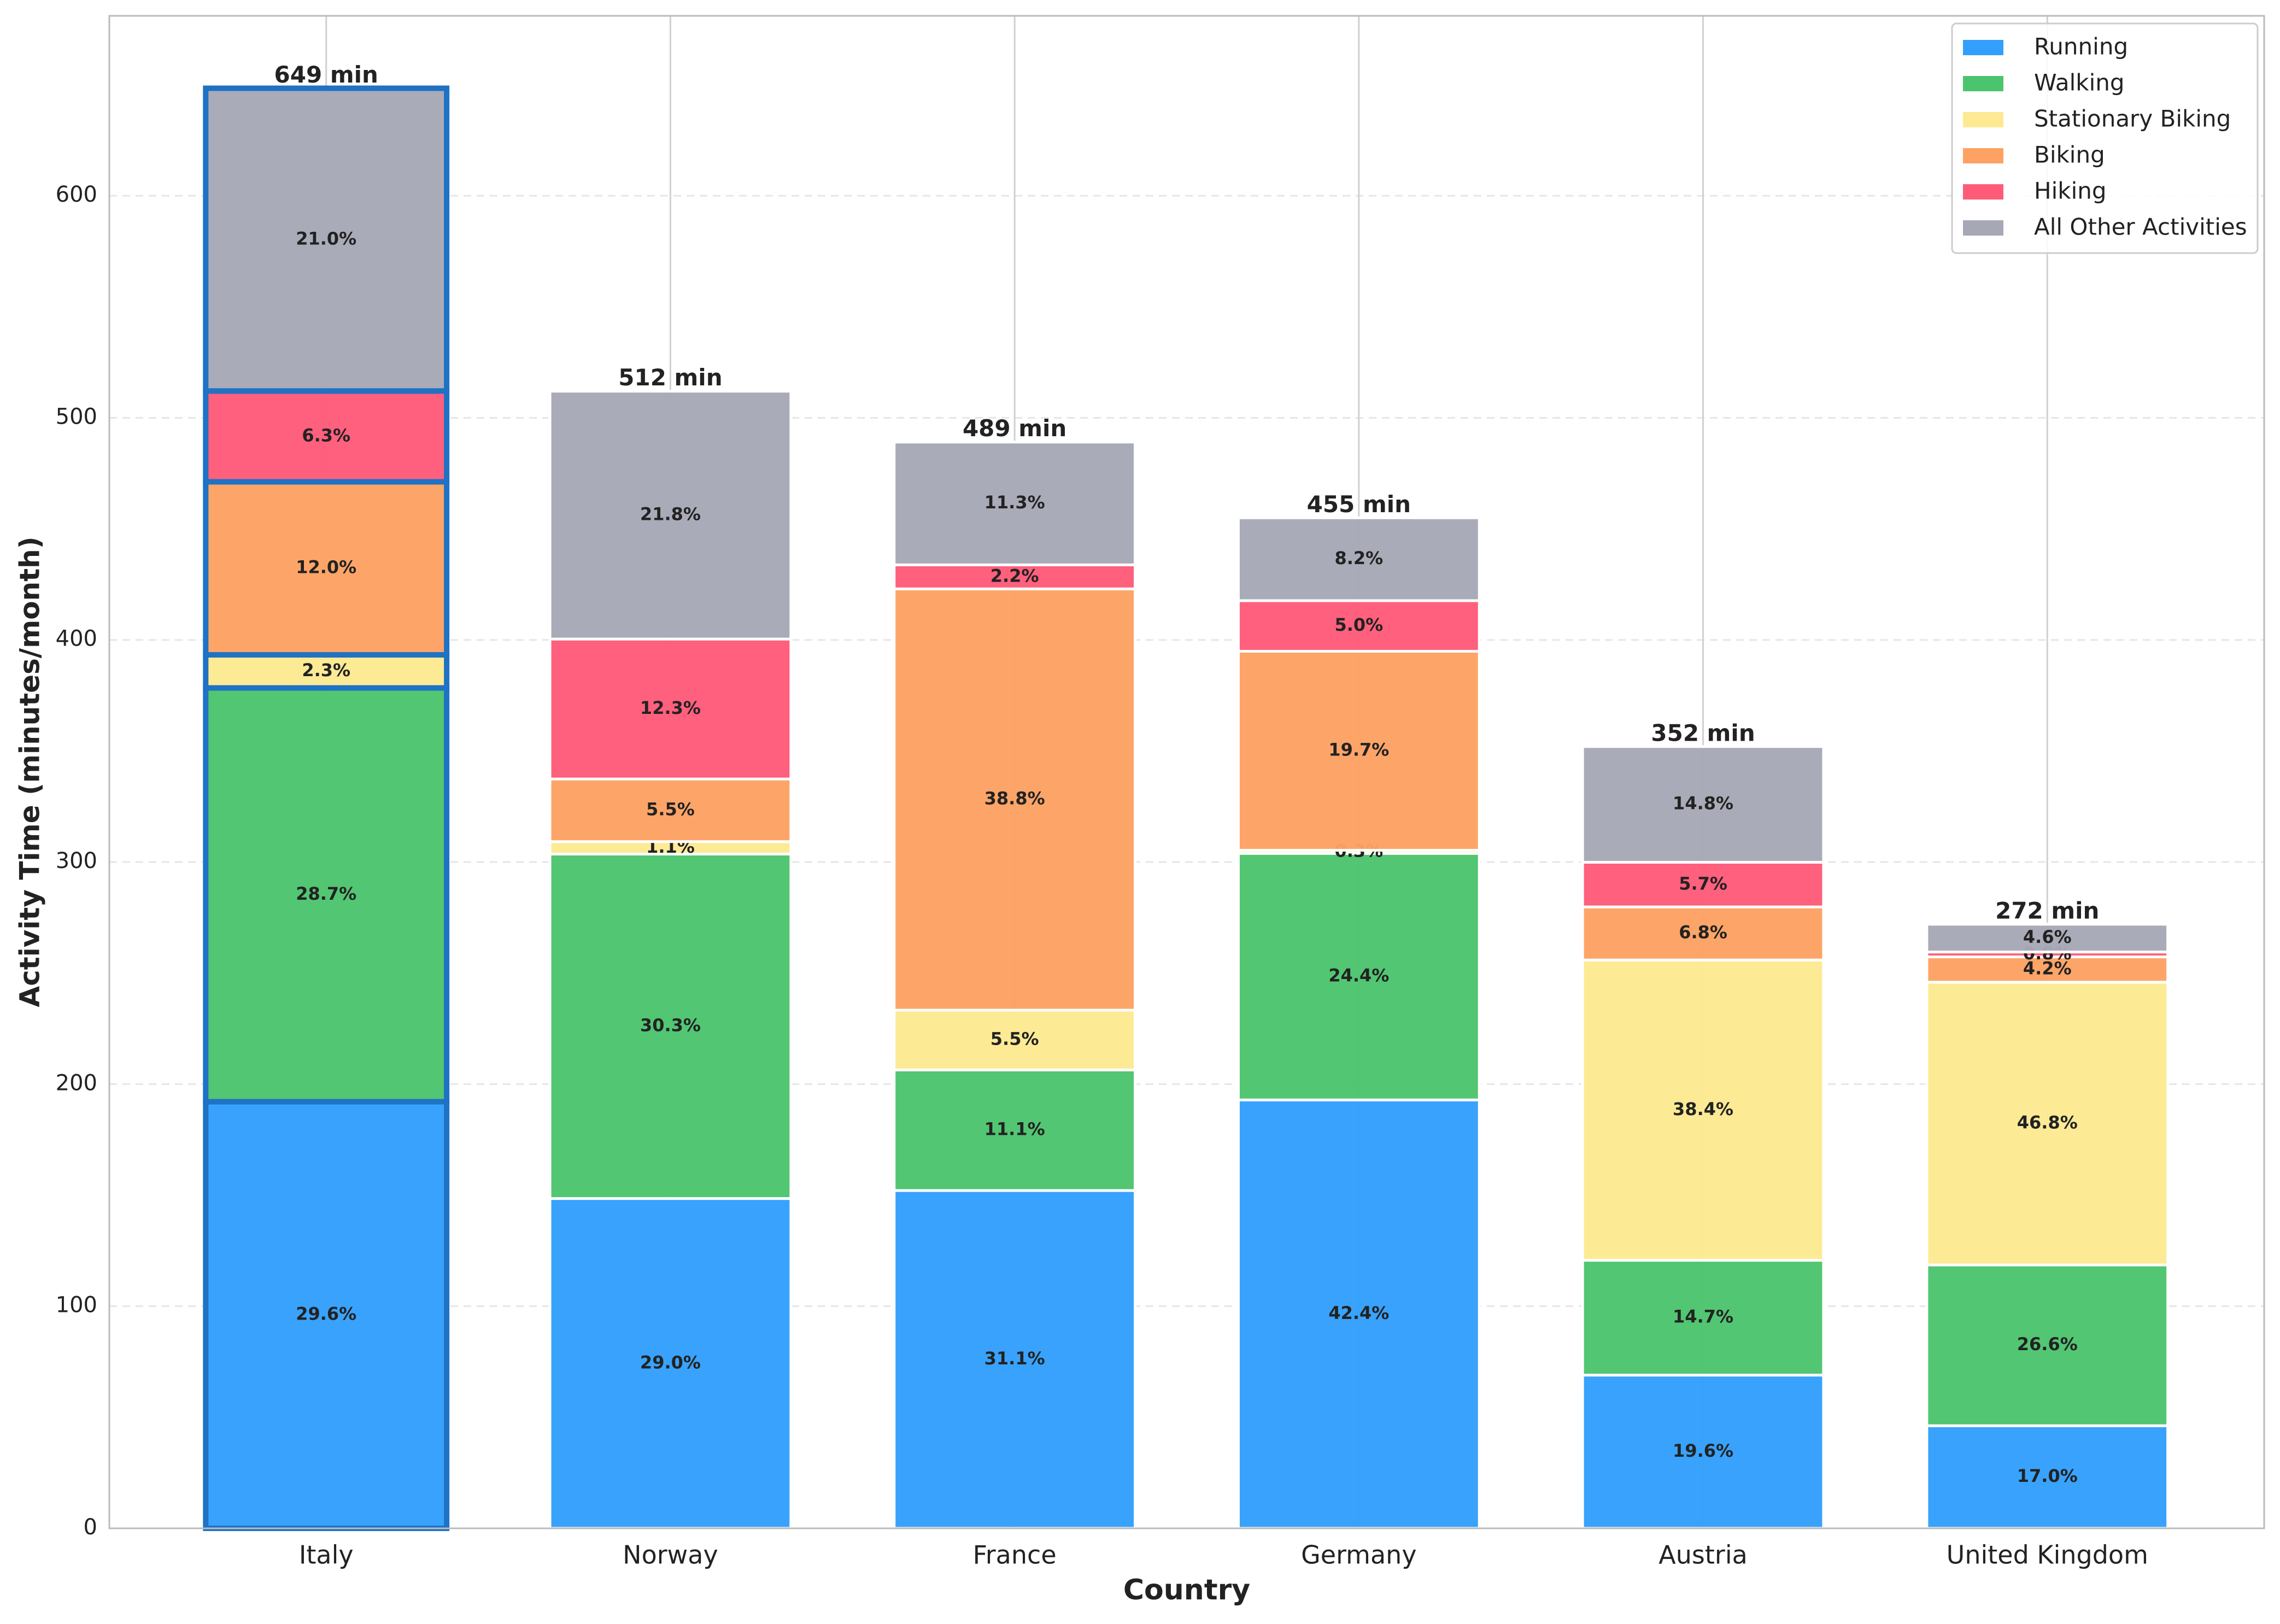 This screenshot has height=1624, width=2280. I want to click on segment-label: 5.7%, so click(1703, 883).